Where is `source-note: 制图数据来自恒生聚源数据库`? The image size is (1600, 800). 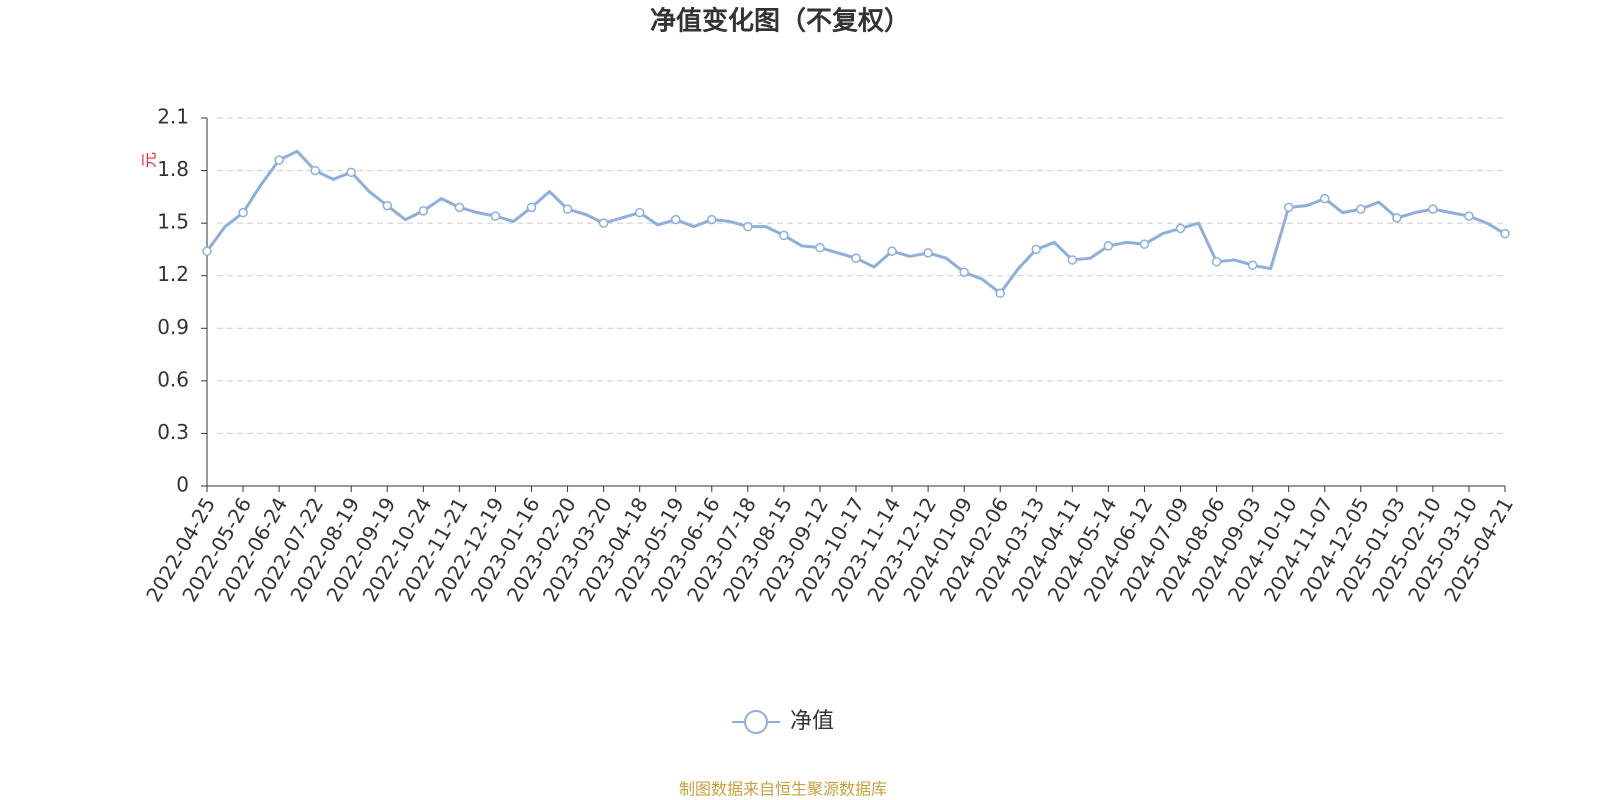
source-note: 制图数据来自恒生聚源数据库 is located at coordinates (783, 789).